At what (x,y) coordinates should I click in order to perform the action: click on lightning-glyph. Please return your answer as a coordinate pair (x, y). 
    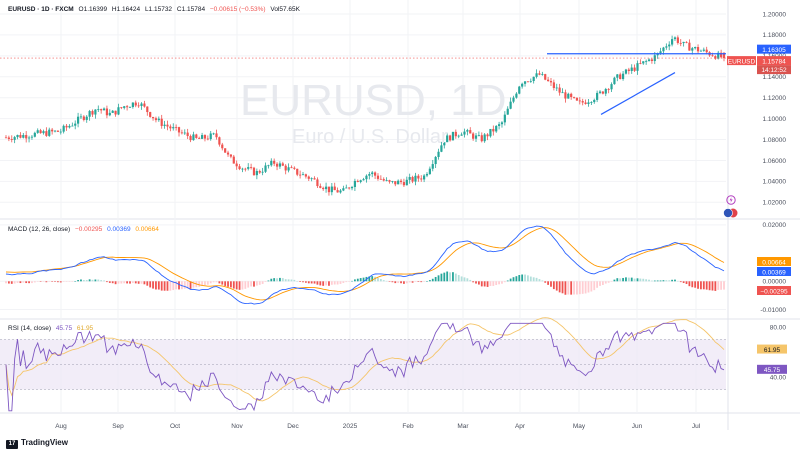
    Looking at the image, I should click on (731, 200).